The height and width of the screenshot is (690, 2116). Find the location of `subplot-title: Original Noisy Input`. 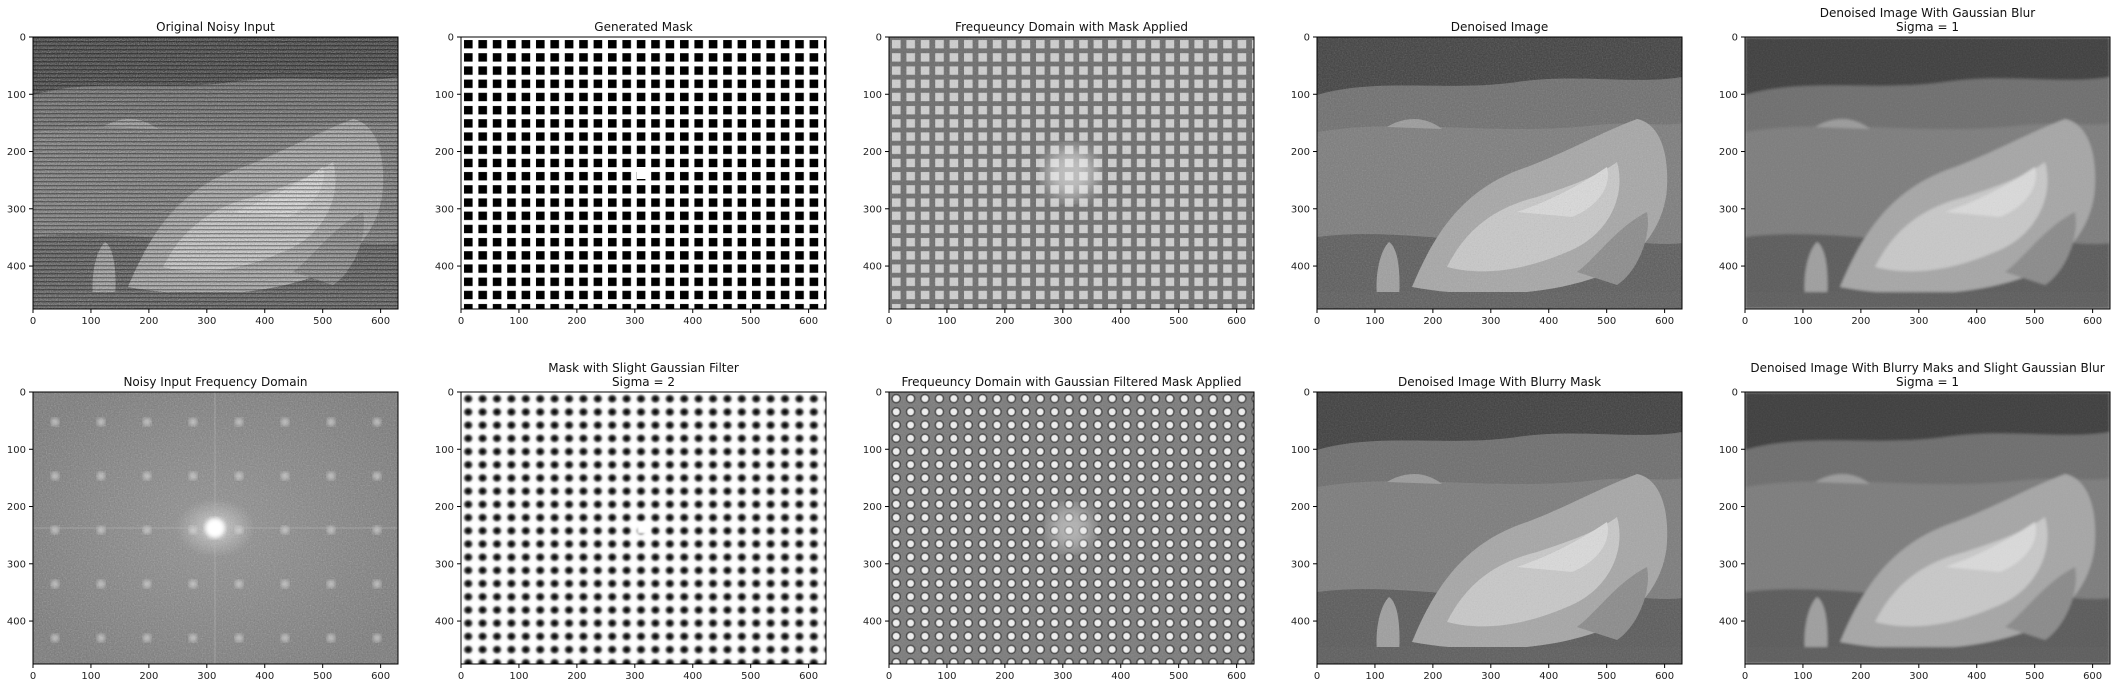

subplot-title: Original Noisy Input is located at coordinates (215, 27).